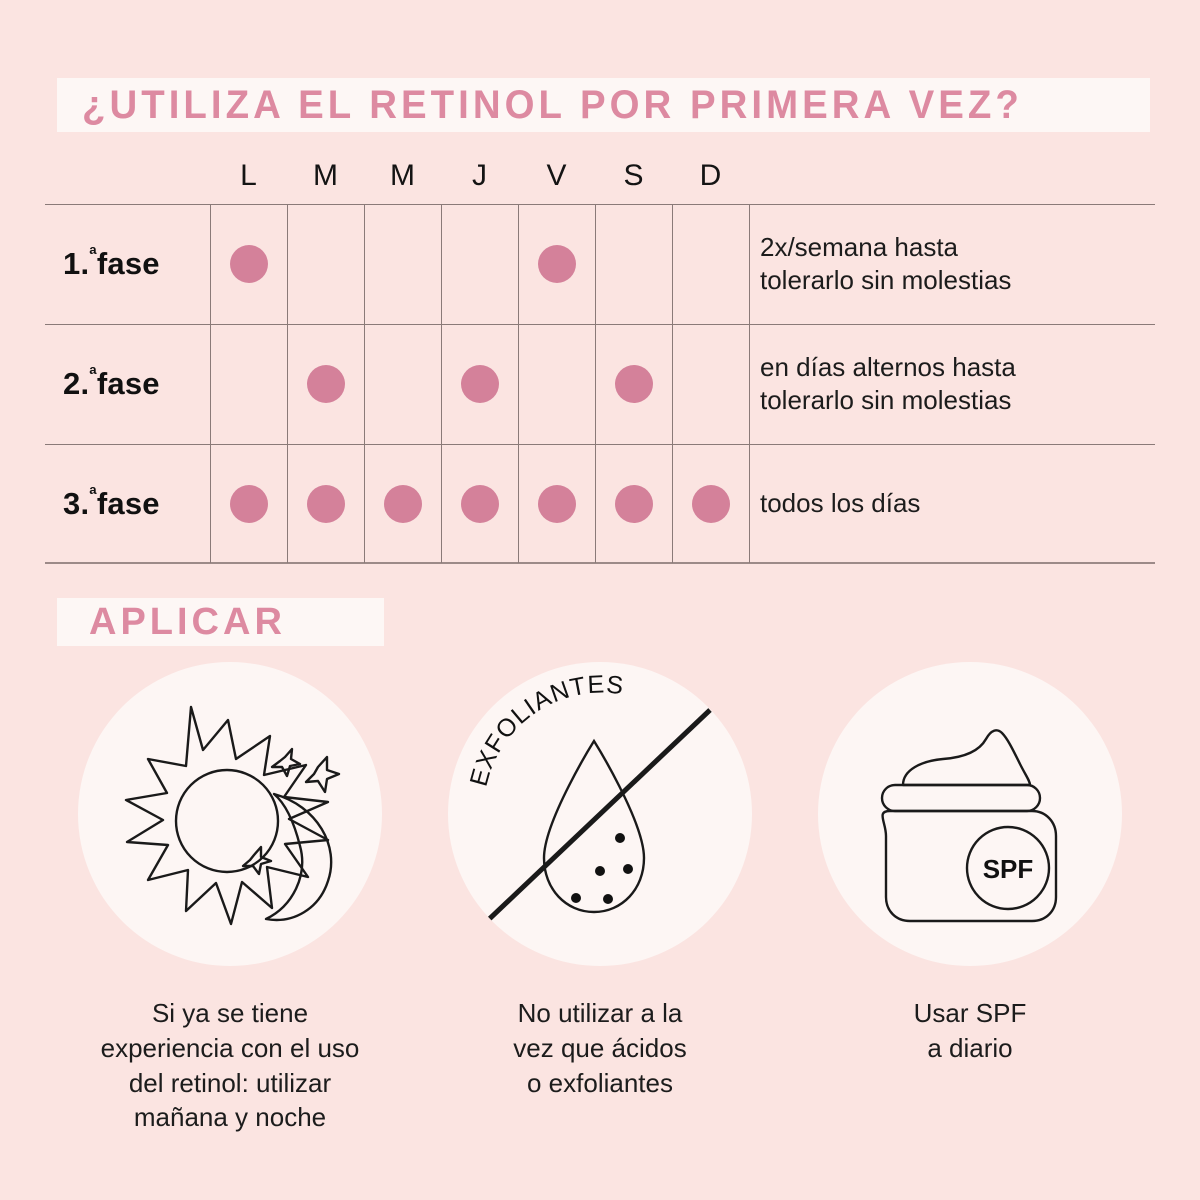 This screenshot has height=1200, width=1200. Describe the element at coordinates (600, 204) in the screenshot. I see `table-rule-top` at that location.